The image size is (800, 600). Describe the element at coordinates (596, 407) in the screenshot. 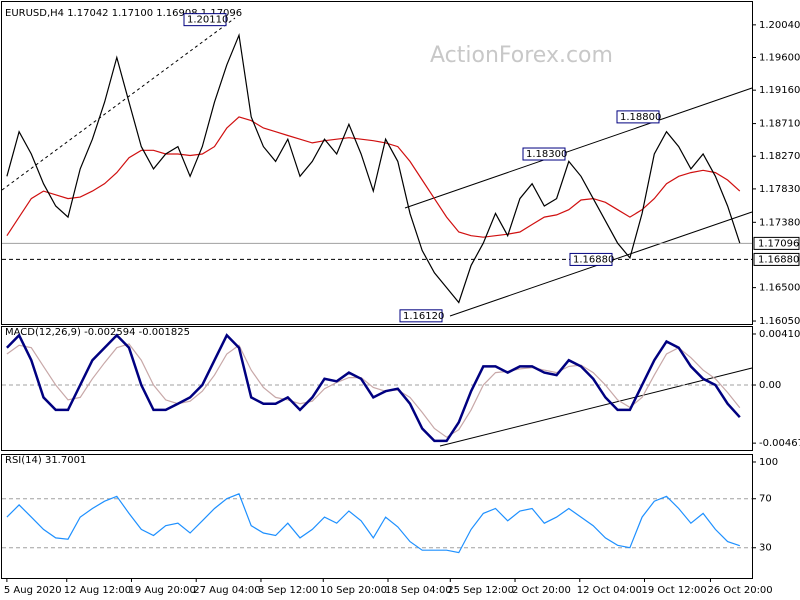

I see `macd-trend-line` at that location.